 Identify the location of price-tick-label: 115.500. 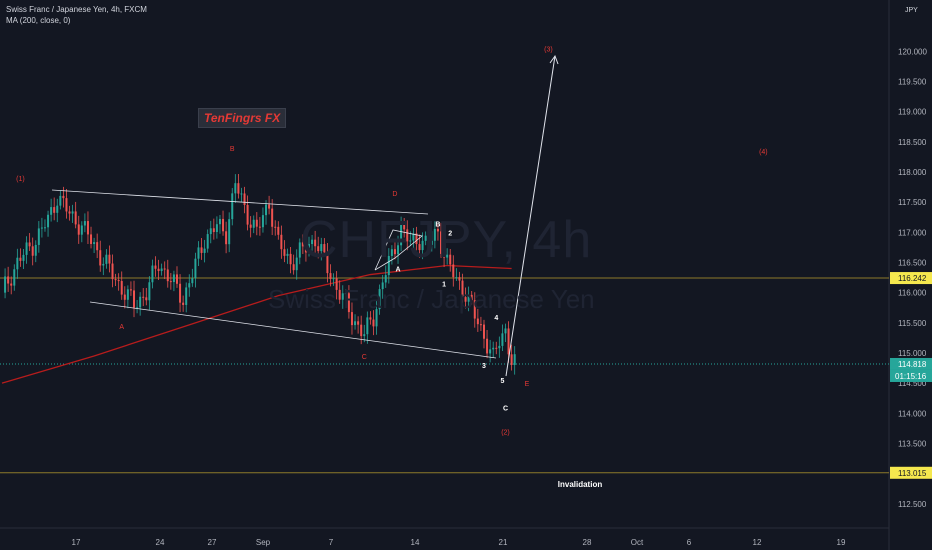
(912, 323).